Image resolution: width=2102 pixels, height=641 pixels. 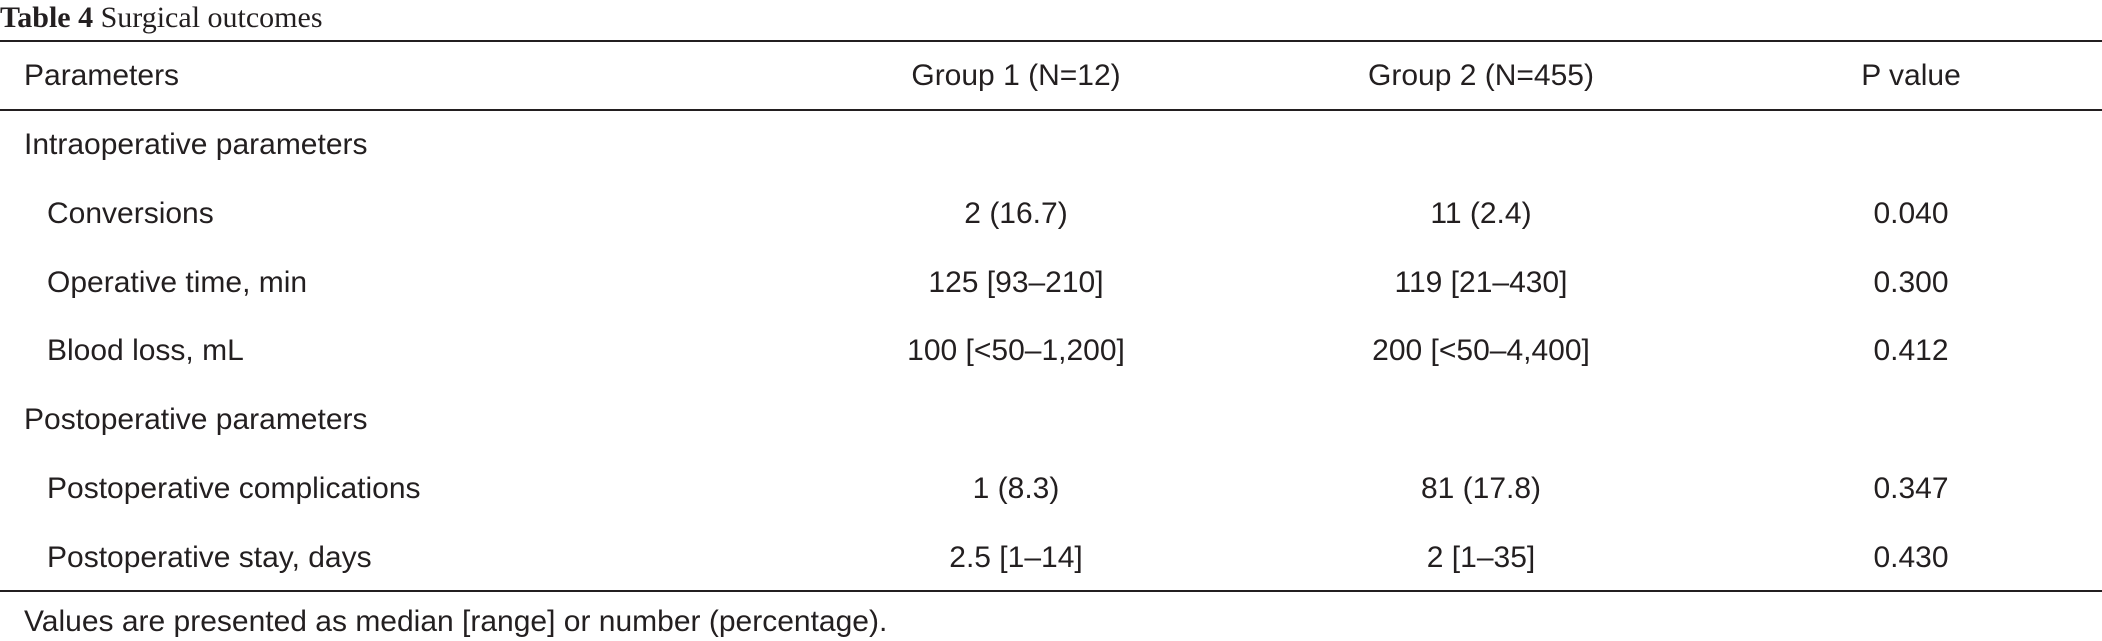 What do you see at coordinates (1911, 488) in the screenshot?
I see `row-p-value: 0.347` at bounding box center [1911, 488].